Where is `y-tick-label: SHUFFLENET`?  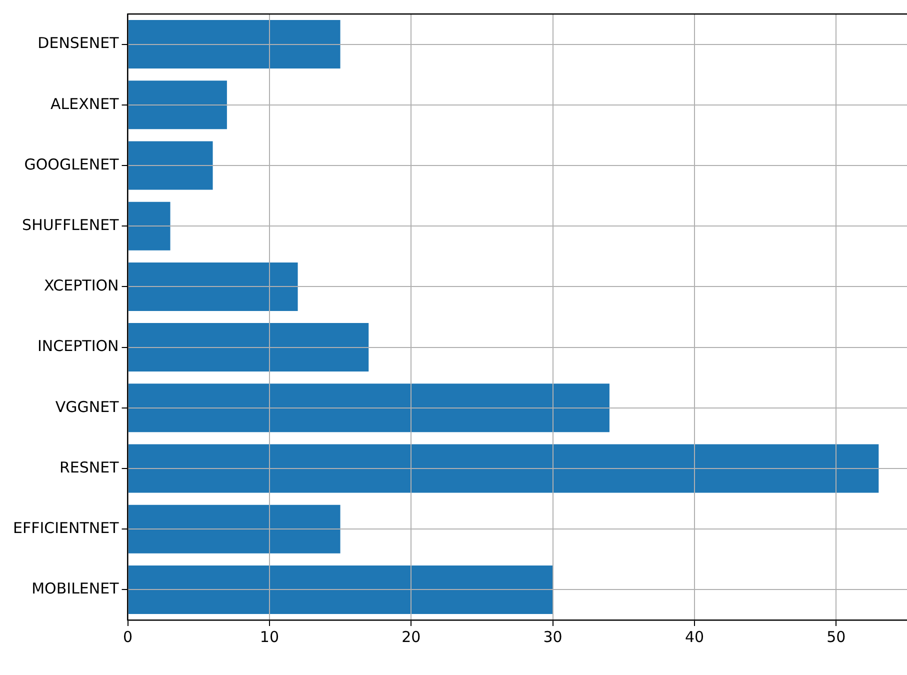 y-tick-label: SHUFFLENET is located at coordinates (71, 225).